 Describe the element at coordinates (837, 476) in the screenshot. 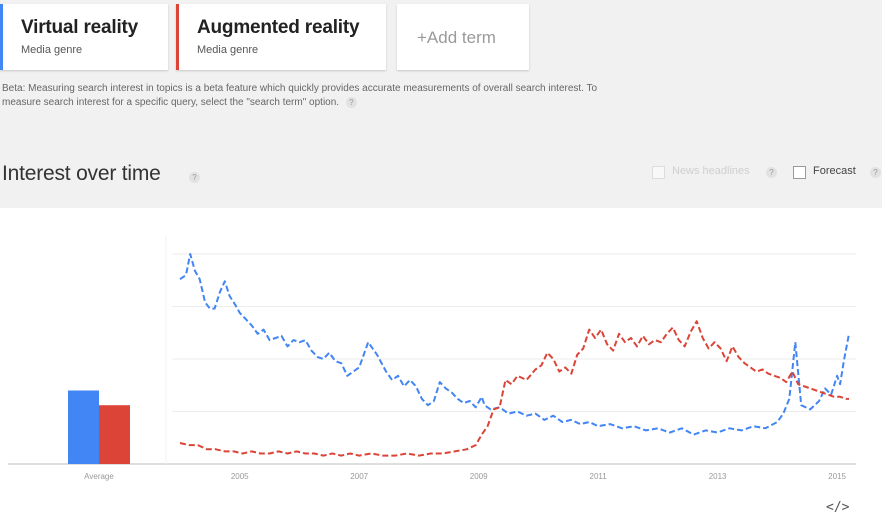

I see `x-tick-label: 2015` at that location.